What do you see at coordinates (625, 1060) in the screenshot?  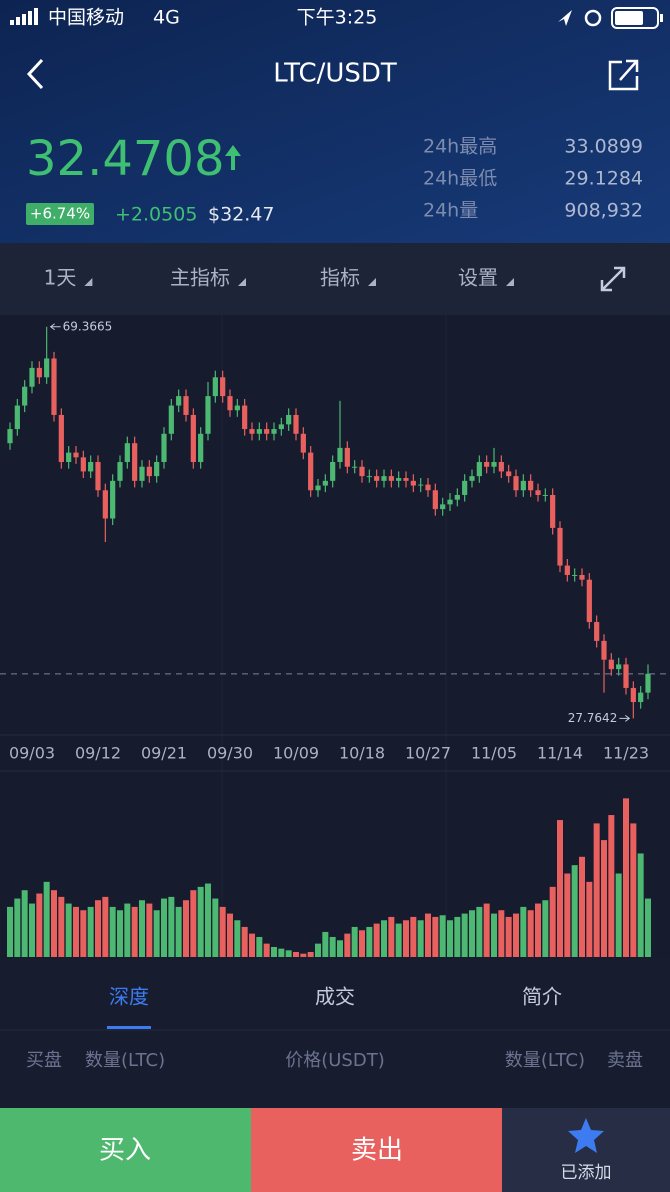 I see `depth-column: 卖盘` at bounding box center [625, 1060].